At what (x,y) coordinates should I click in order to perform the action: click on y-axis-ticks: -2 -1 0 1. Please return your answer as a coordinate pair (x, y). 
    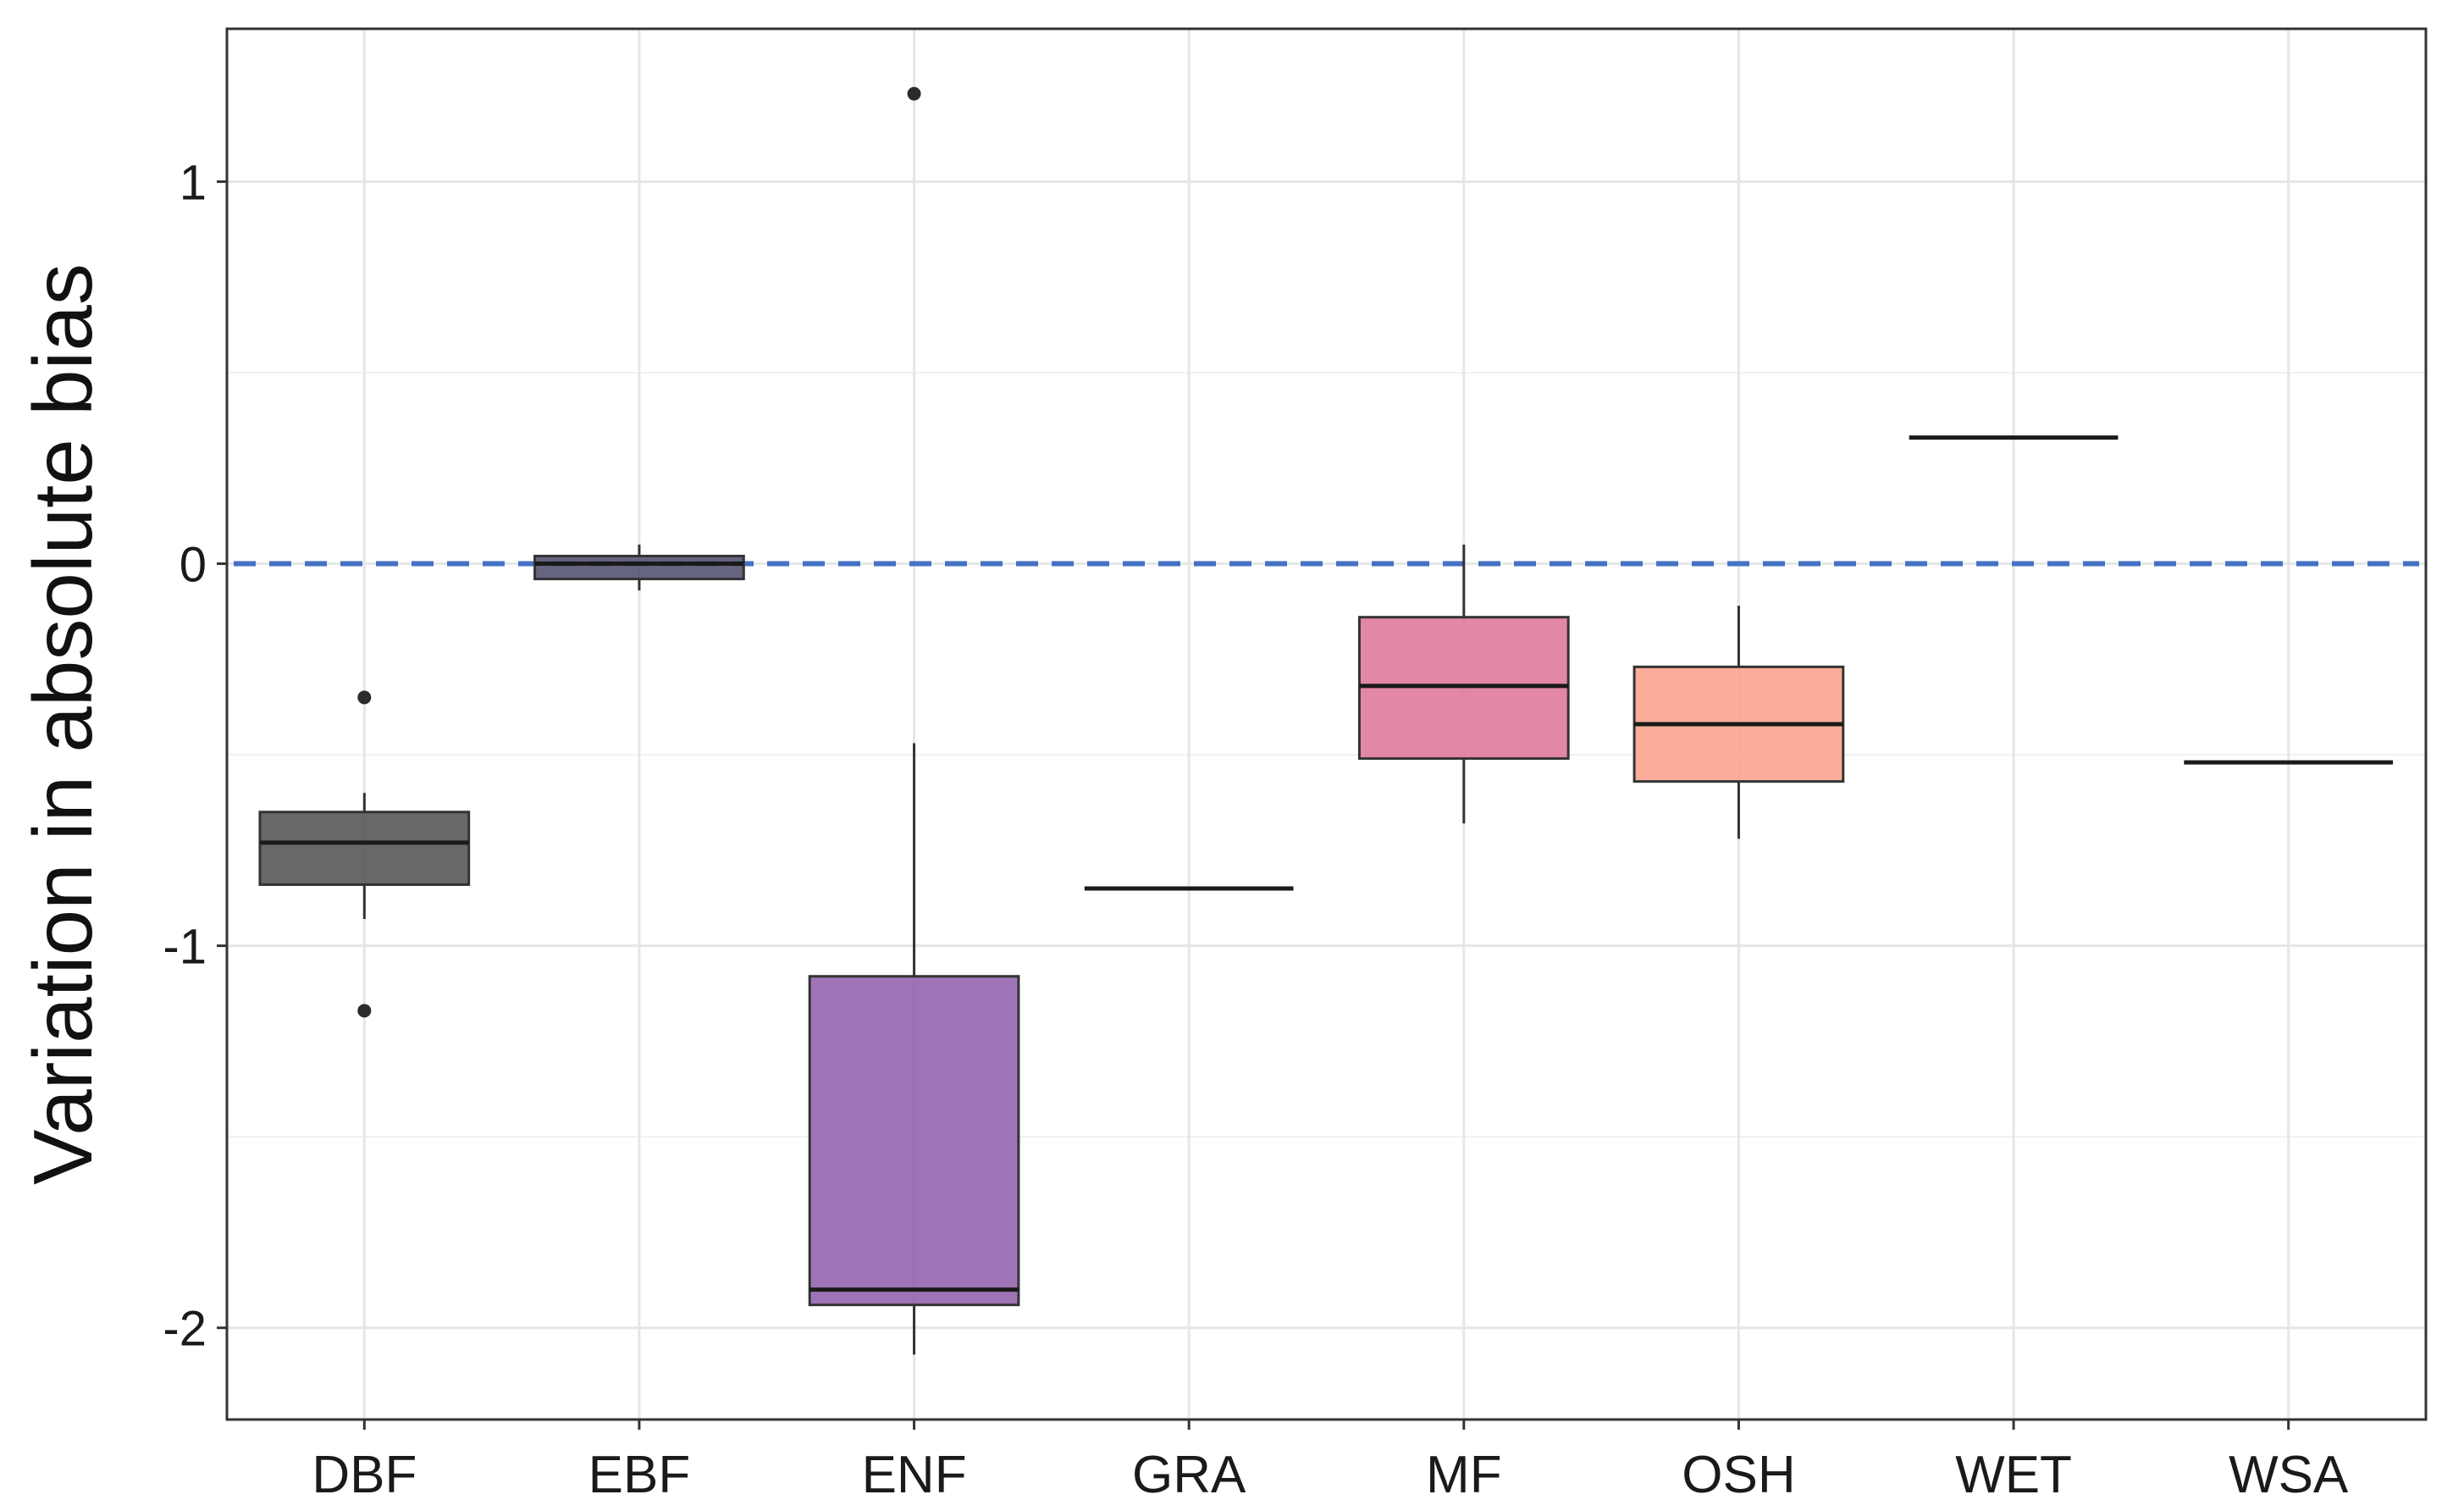
    Looking at the image, I should click on (195, 756).